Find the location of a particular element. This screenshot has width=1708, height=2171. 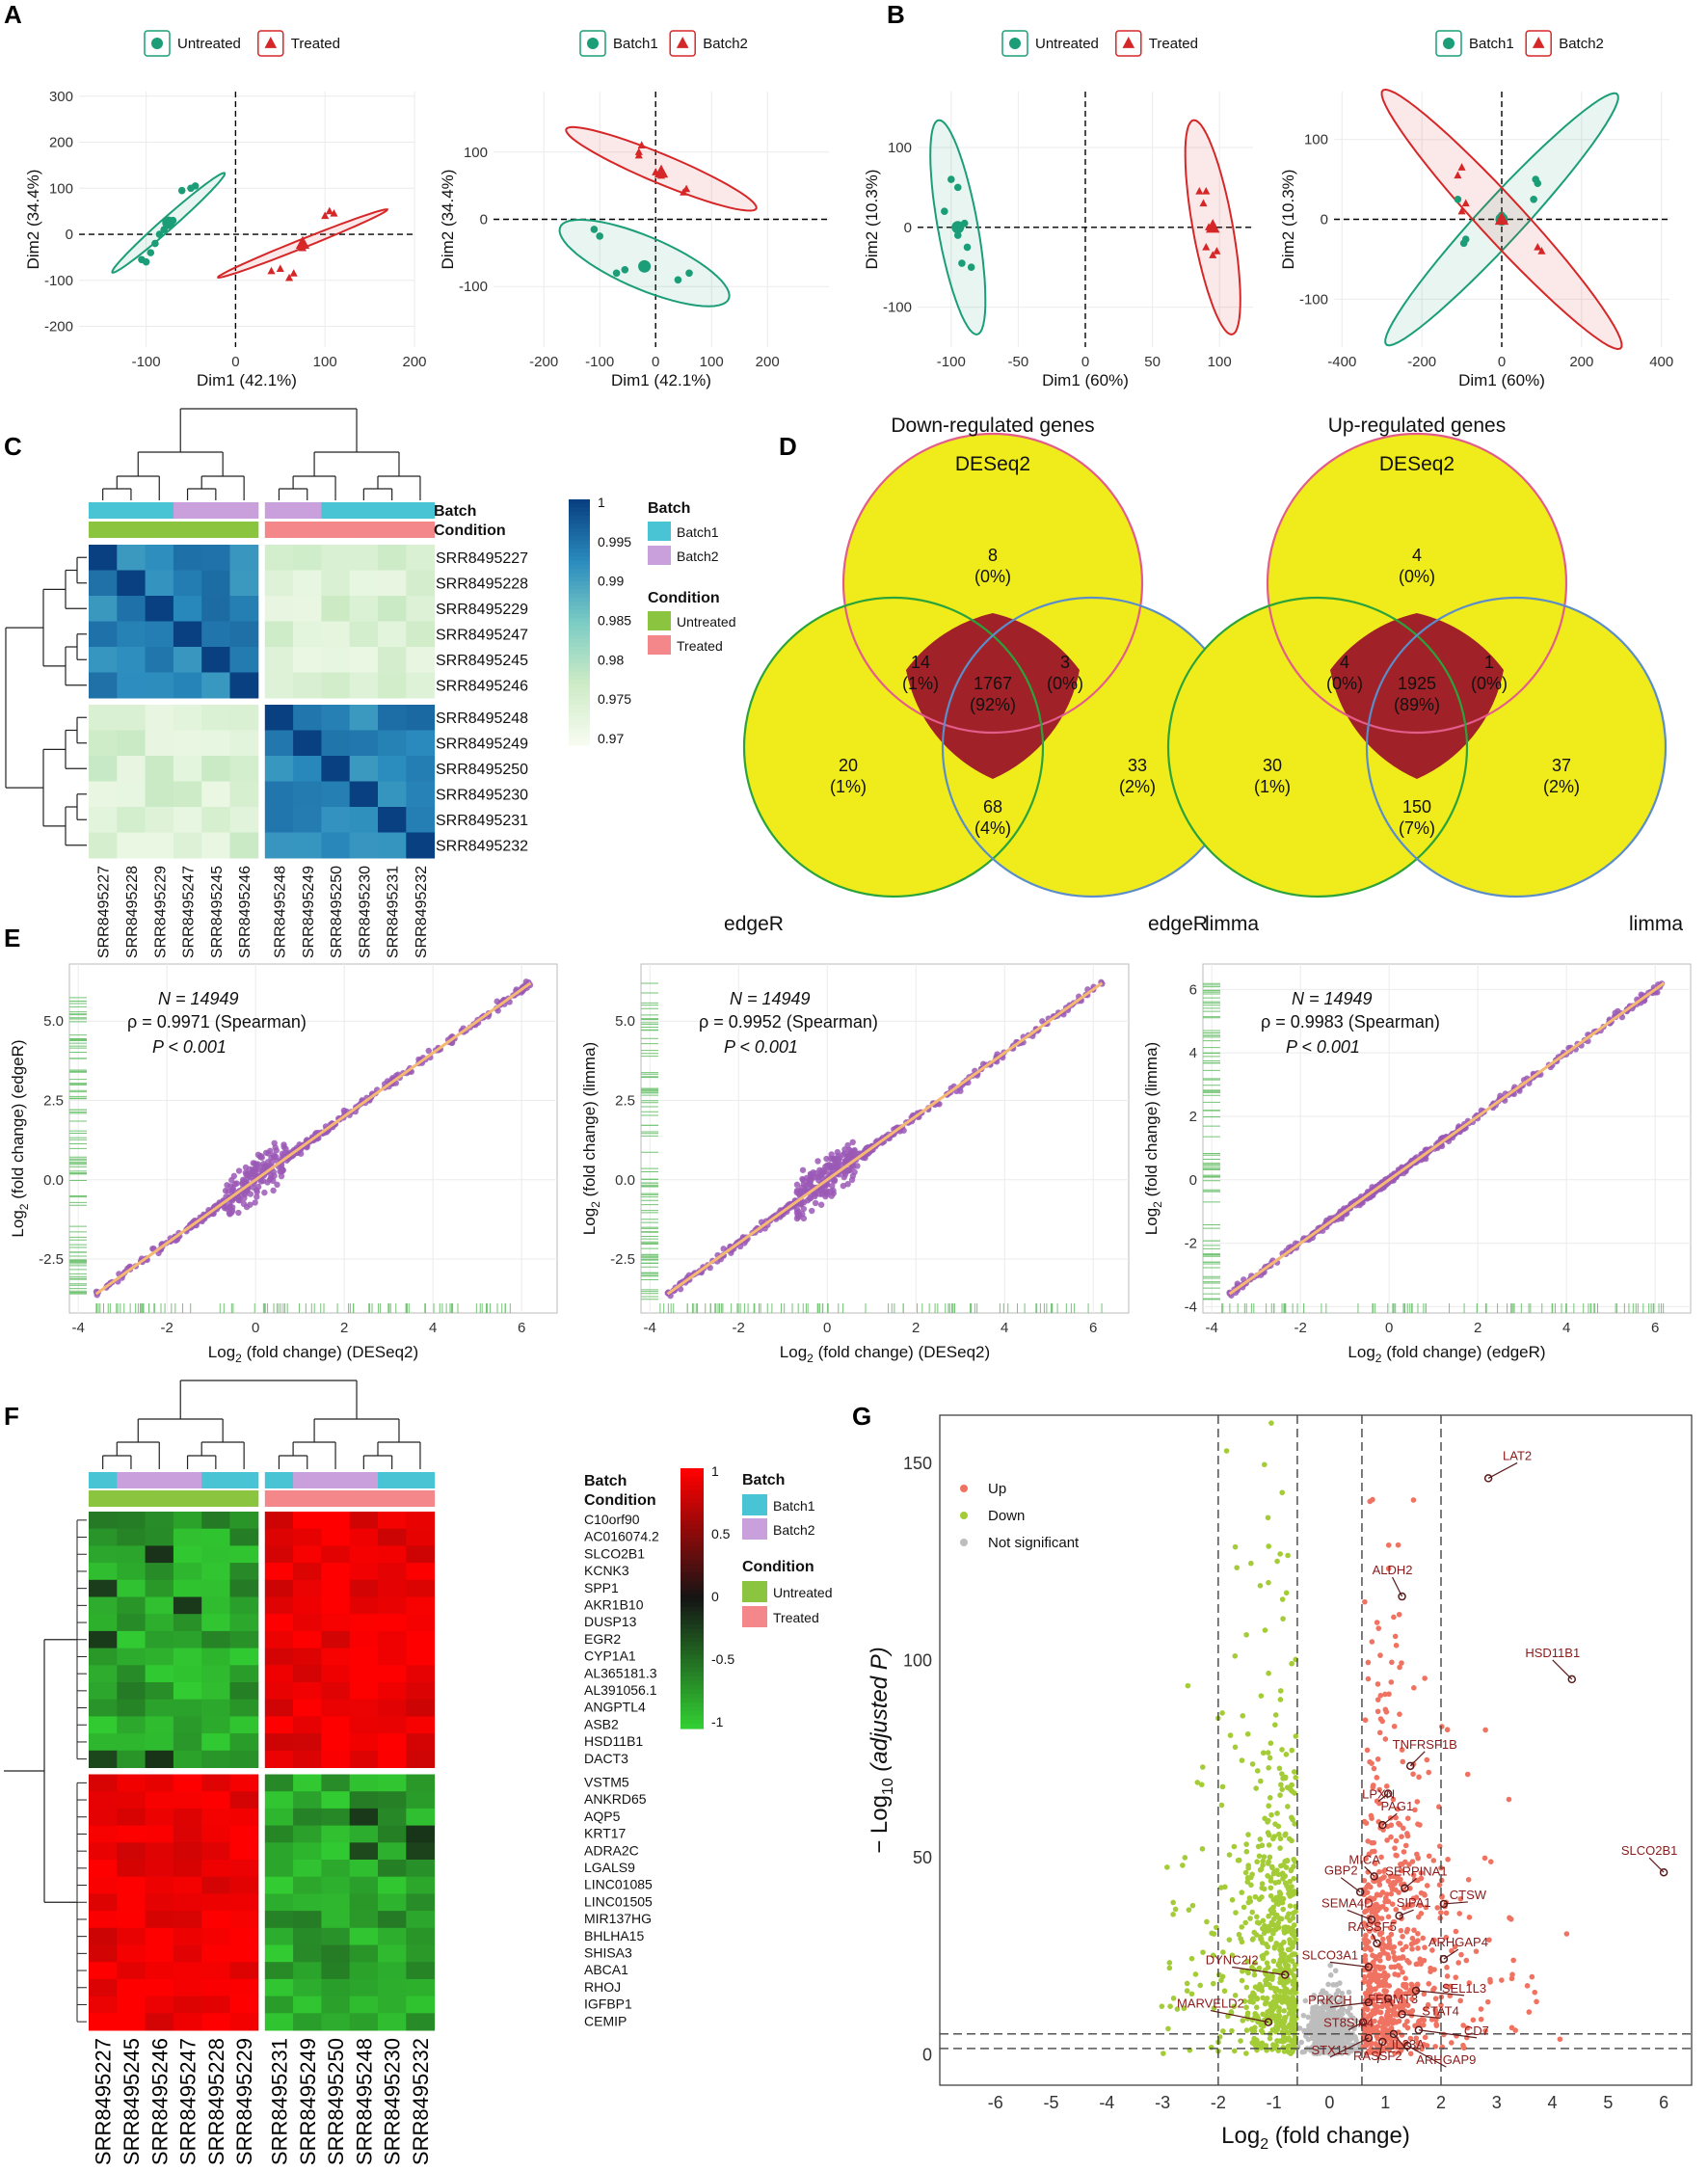

gene-label: KCNK3 is located at coordinates (606, 1570).